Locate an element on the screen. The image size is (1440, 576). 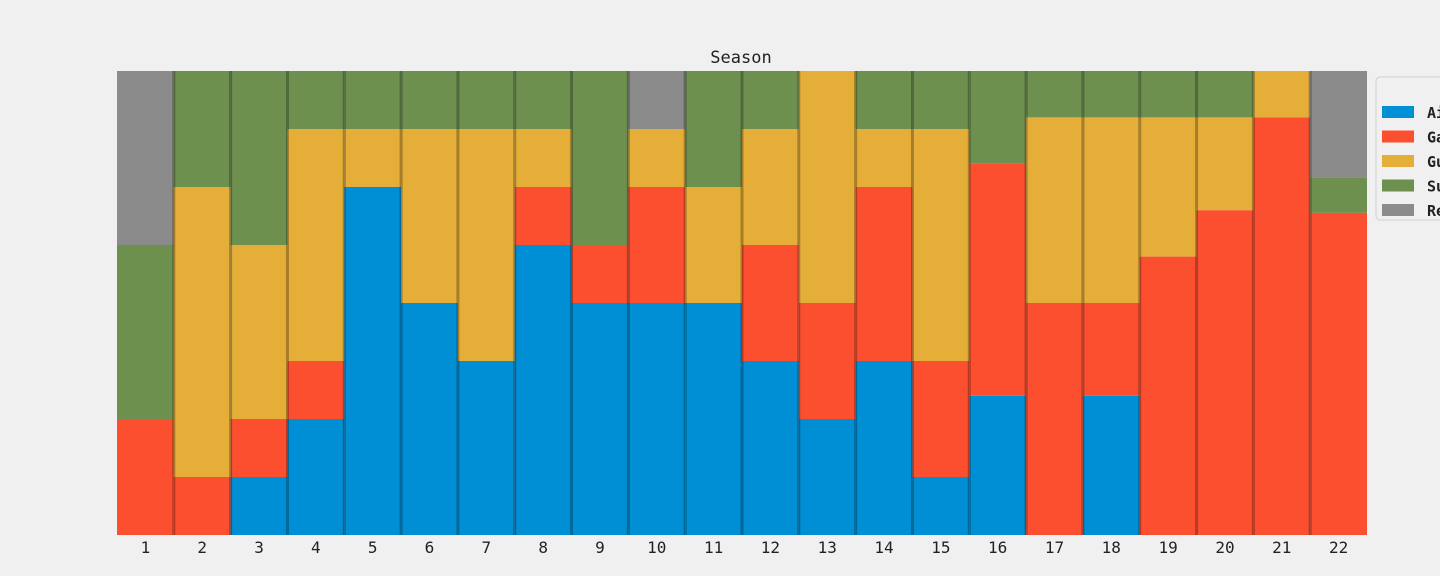
bar-segment-3-ai is located at coordinates (259, 506).